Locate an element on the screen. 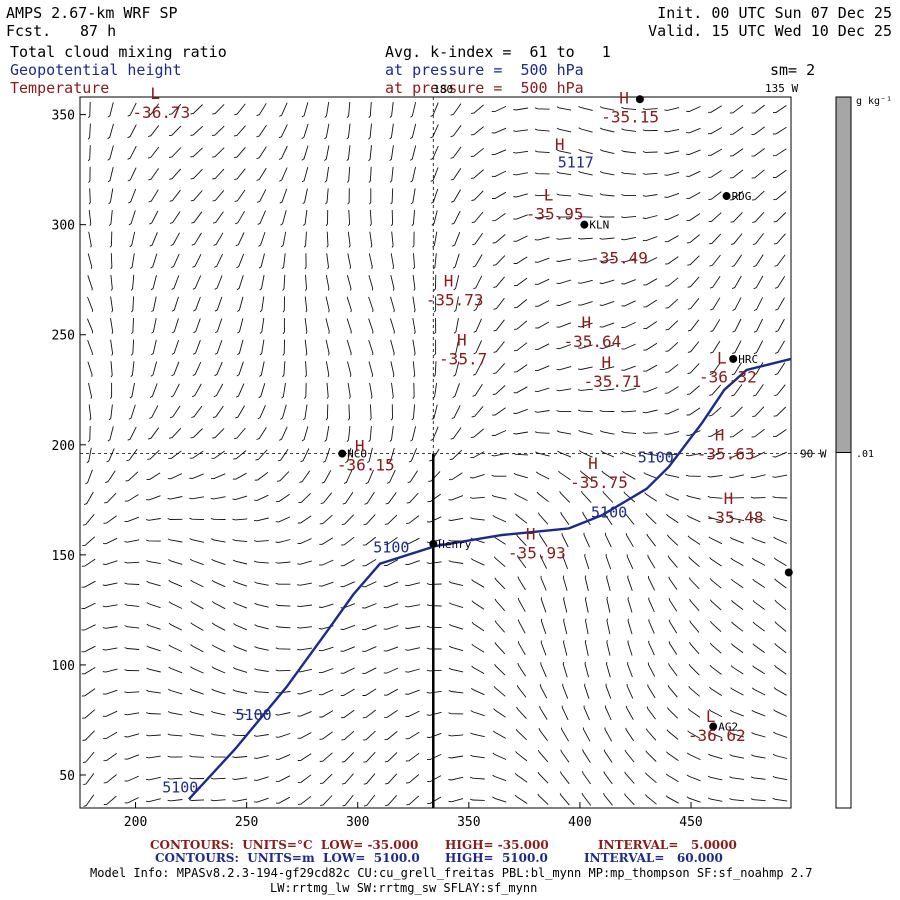  forecast-hour: 87 h is located at coordinates (98, 31).